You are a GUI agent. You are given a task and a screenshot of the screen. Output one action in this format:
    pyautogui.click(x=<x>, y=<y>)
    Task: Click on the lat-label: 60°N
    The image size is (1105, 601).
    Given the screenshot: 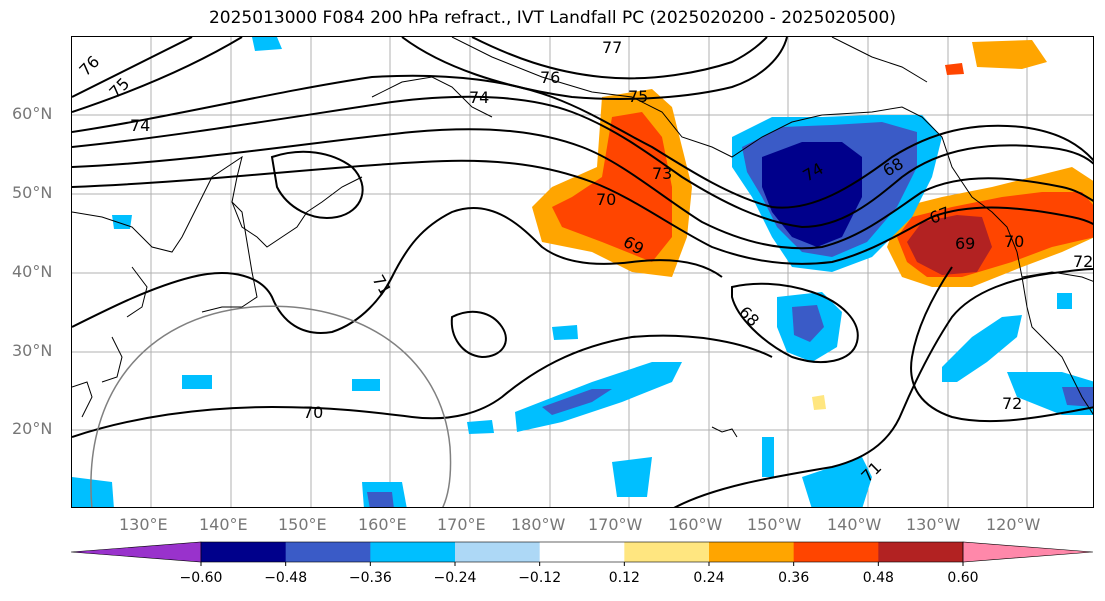 What is the action you would take?
    pyautogui.click(x=32, y=113)
    